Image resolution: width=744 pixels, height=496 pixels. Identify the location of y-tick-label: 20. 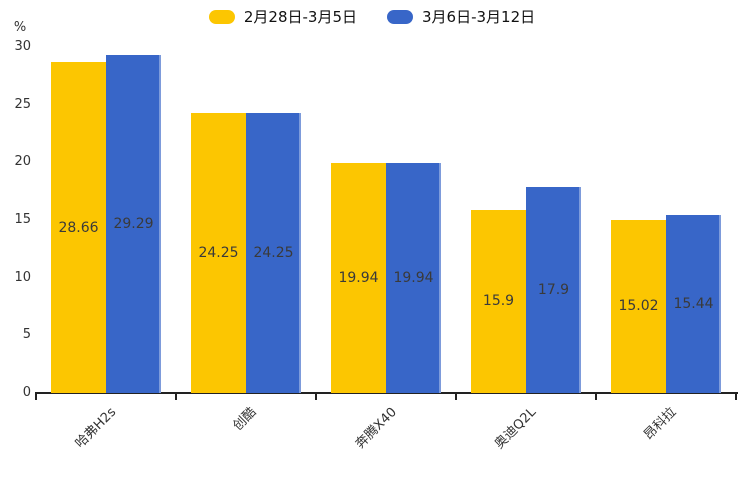
(22, 162).